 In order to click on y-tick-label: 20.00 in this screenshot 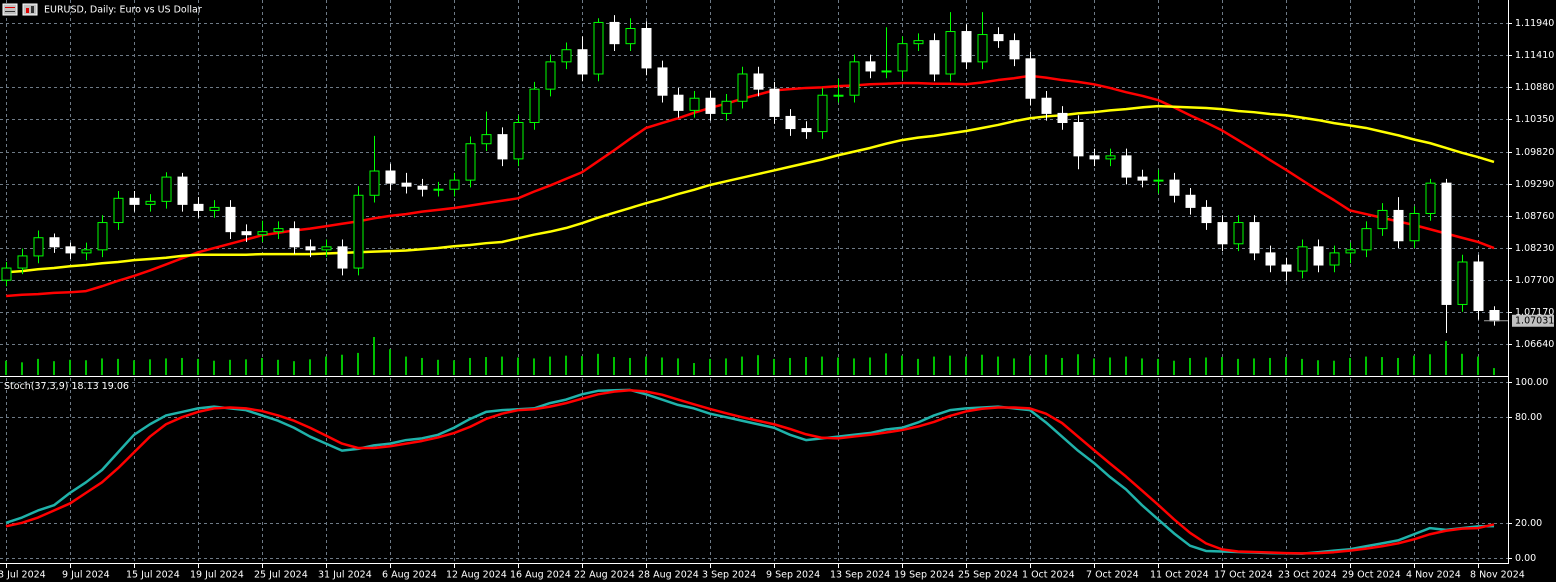, I will do `click(1528, 523)`.